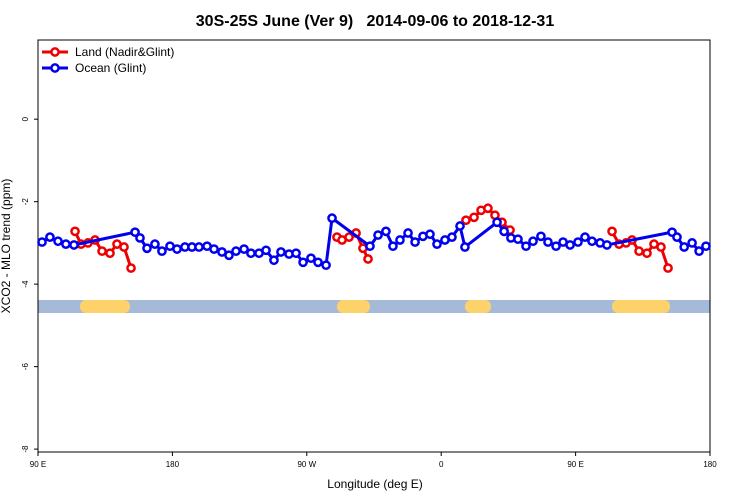  What do you see at coordinates (25, 449) in the screenshot?
I see `y-tick-label: -8` at bounding box center [25, 449].